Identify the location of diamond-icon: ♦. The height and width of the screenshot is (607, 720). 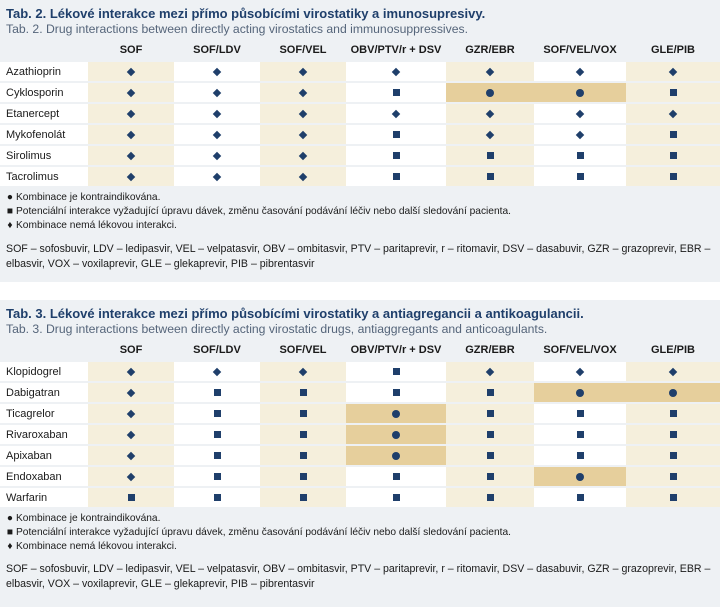
(10, 225).